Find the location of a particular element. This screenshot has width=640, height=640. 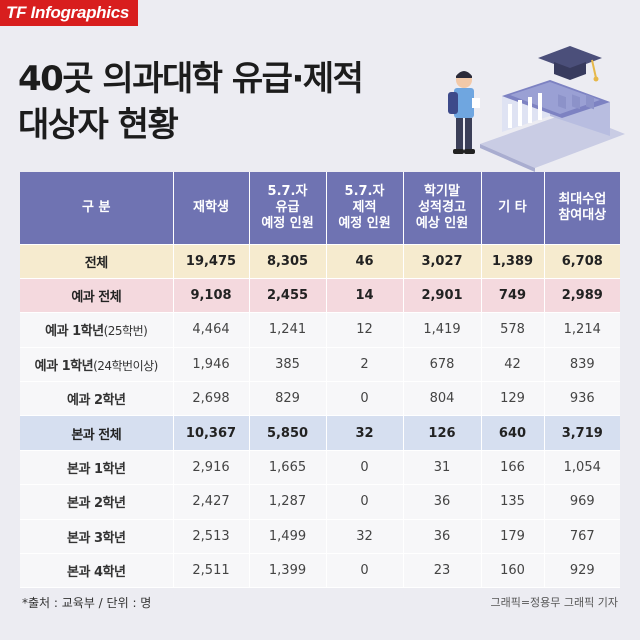

table-cell: 969 is located at coordinates (582, 502).